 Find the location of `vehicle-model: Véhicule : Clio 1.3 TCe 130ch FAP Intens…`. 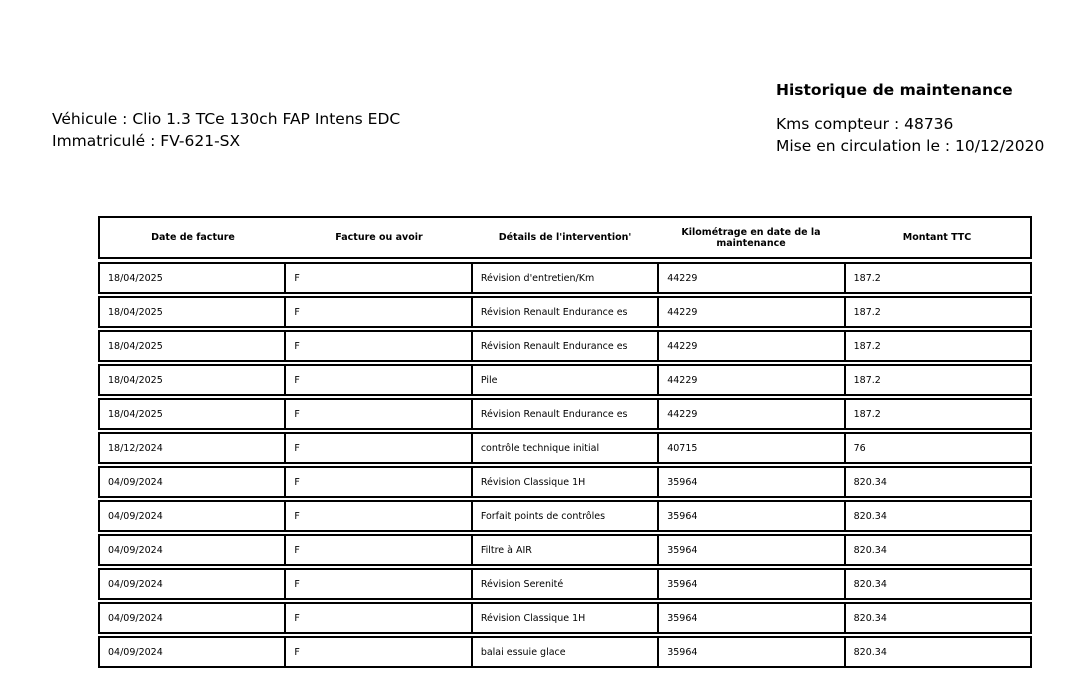

vehicle-model: Véhicule : Clio 1.3 TCe 130ch FAP Intens… is located at coordinates (226, 119).